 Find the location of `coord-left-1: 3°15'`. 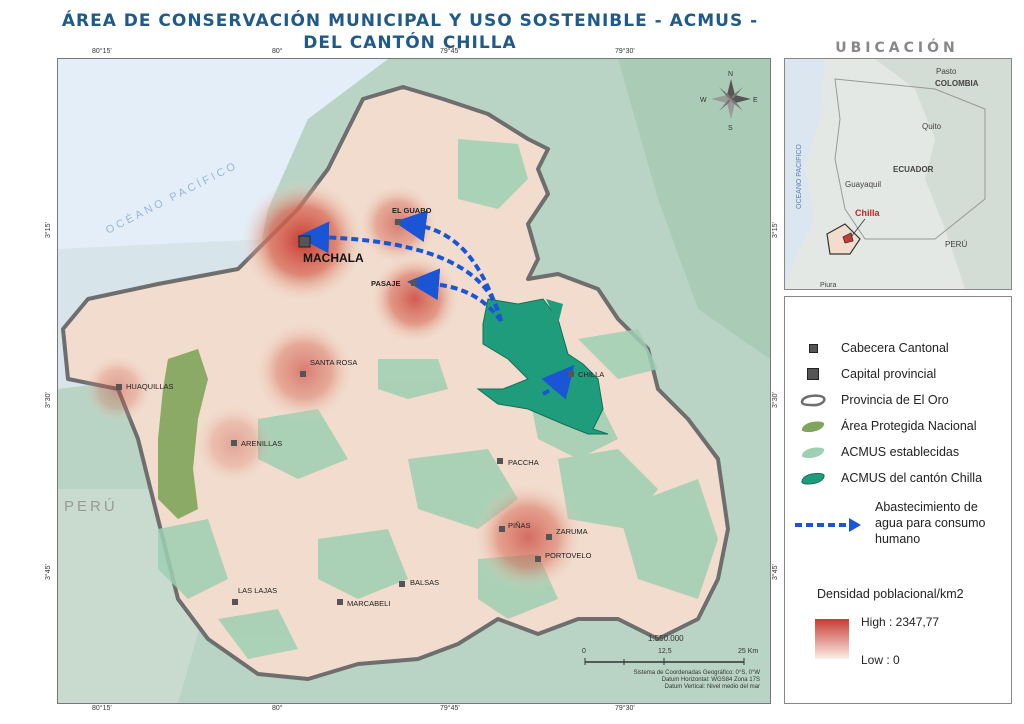

coord-left-1: 3°15' is located at coordinates (48, 230).